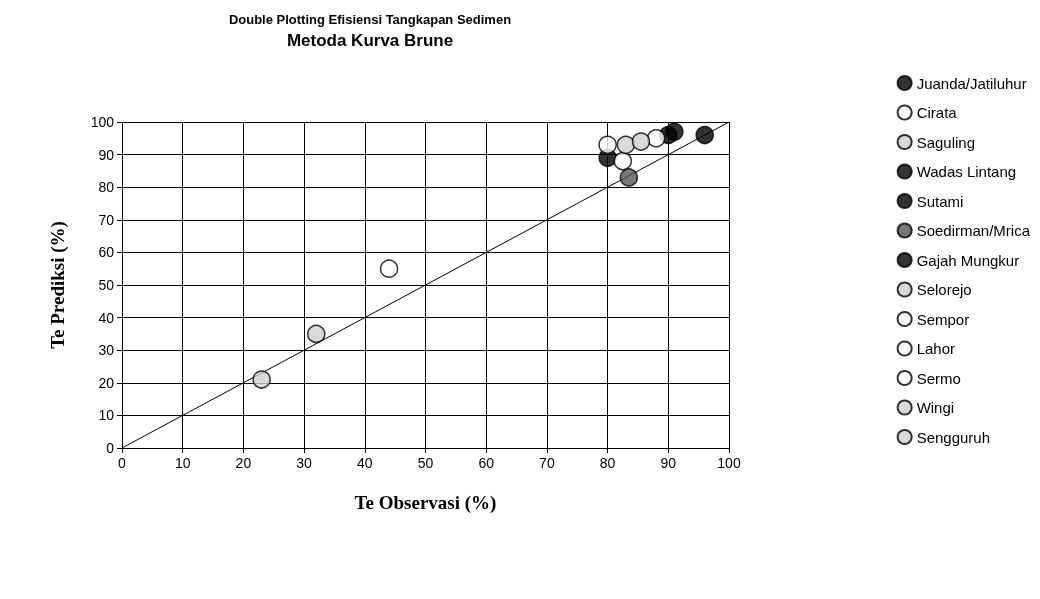 The image size is (1040, 599). I want to click on y-tick-label: 50, so click(106, 285).